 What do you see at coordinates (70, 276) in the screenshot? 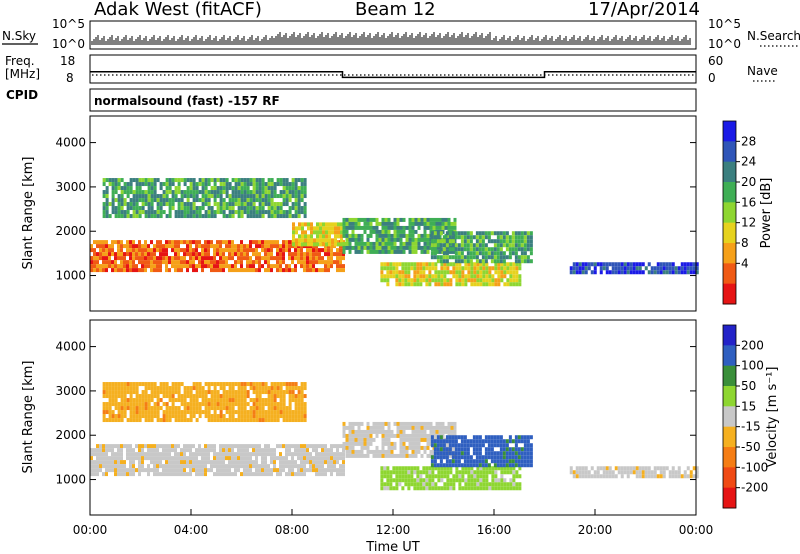
I see `y-tick-label: 1000` at bounding box center [70, 276].